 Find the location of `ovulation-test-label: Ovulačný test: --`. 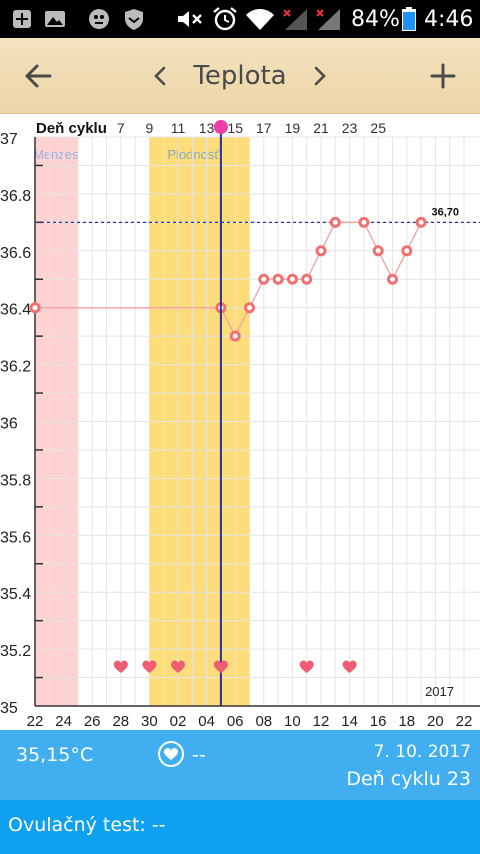

ovulation-test-label: Ovulačný test: -- is located at coordinates (87, 825).